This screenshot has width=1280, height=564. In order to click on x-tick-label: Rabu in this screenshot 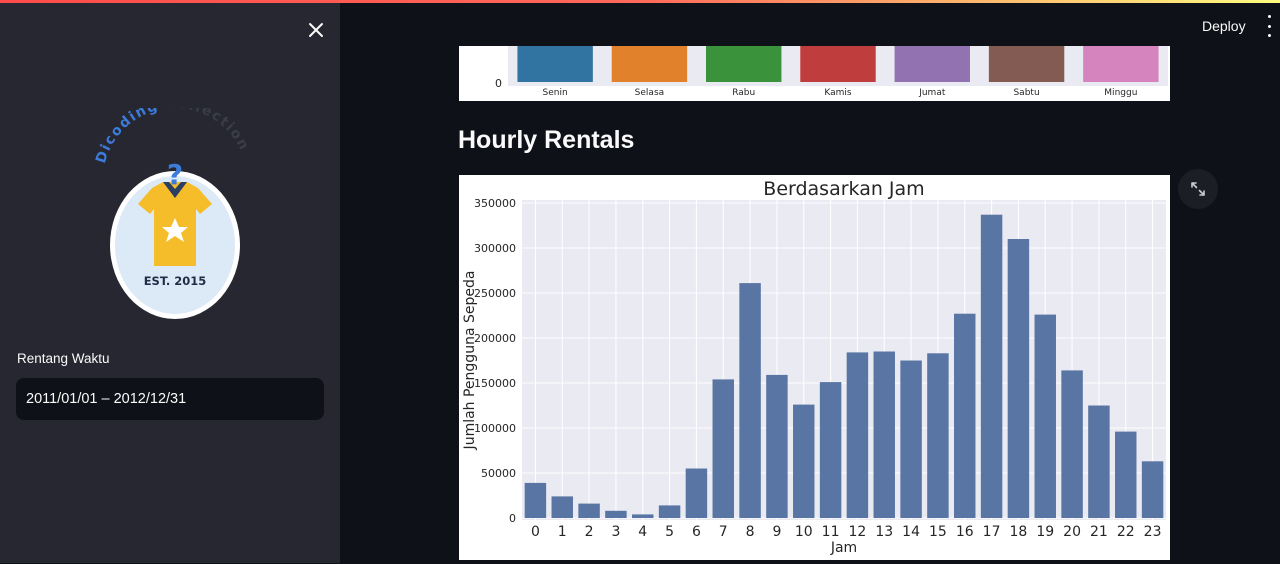, I will do `click(743, 93)`.